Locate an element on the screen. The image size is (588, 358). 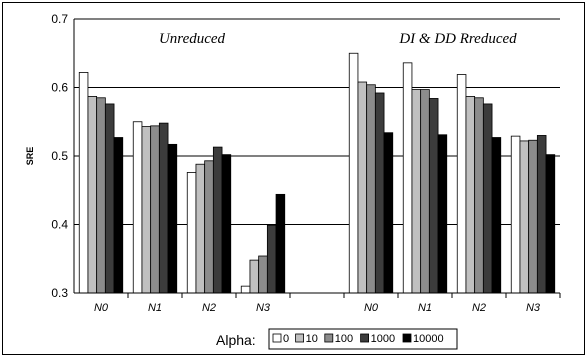
legend-label: 1000 is located at coordinates (383, 339).